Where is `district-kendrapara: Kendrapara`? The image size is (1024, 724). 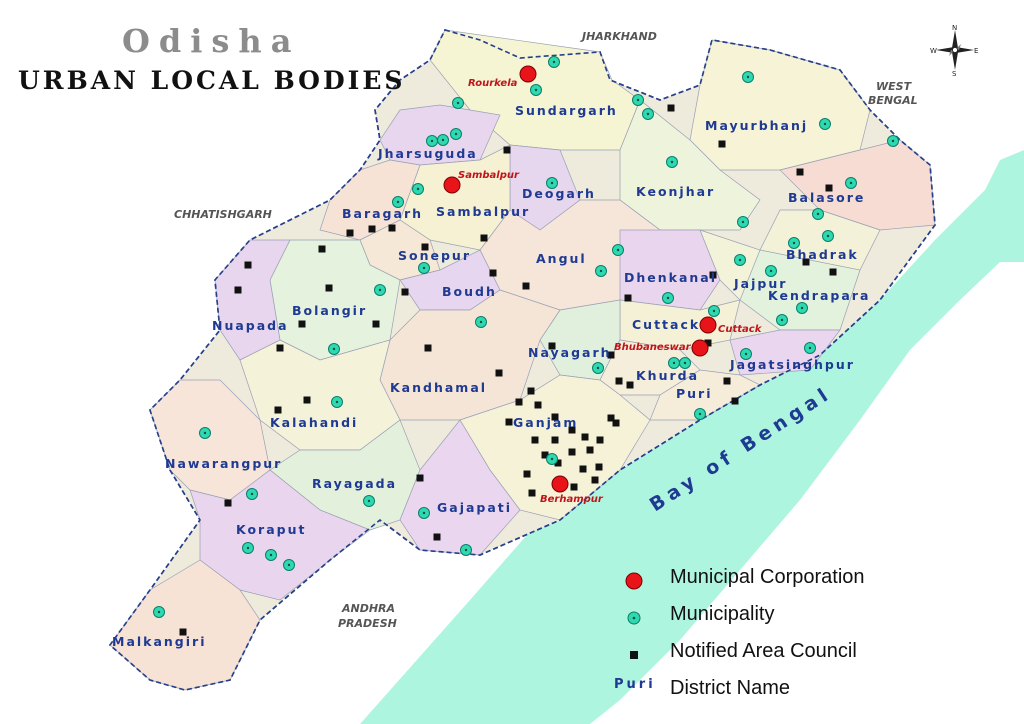 district-kendrapara: Kendrapara is located at coordinates (819, 295).